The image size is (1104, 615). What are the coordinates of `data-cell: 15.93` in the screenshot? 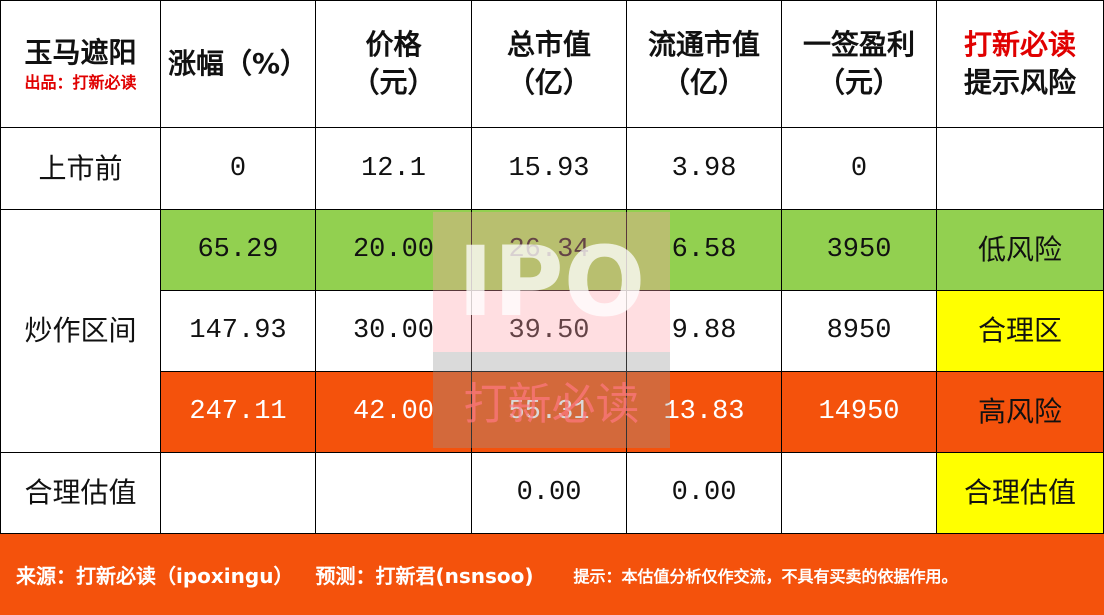 It's located at (549, 169).